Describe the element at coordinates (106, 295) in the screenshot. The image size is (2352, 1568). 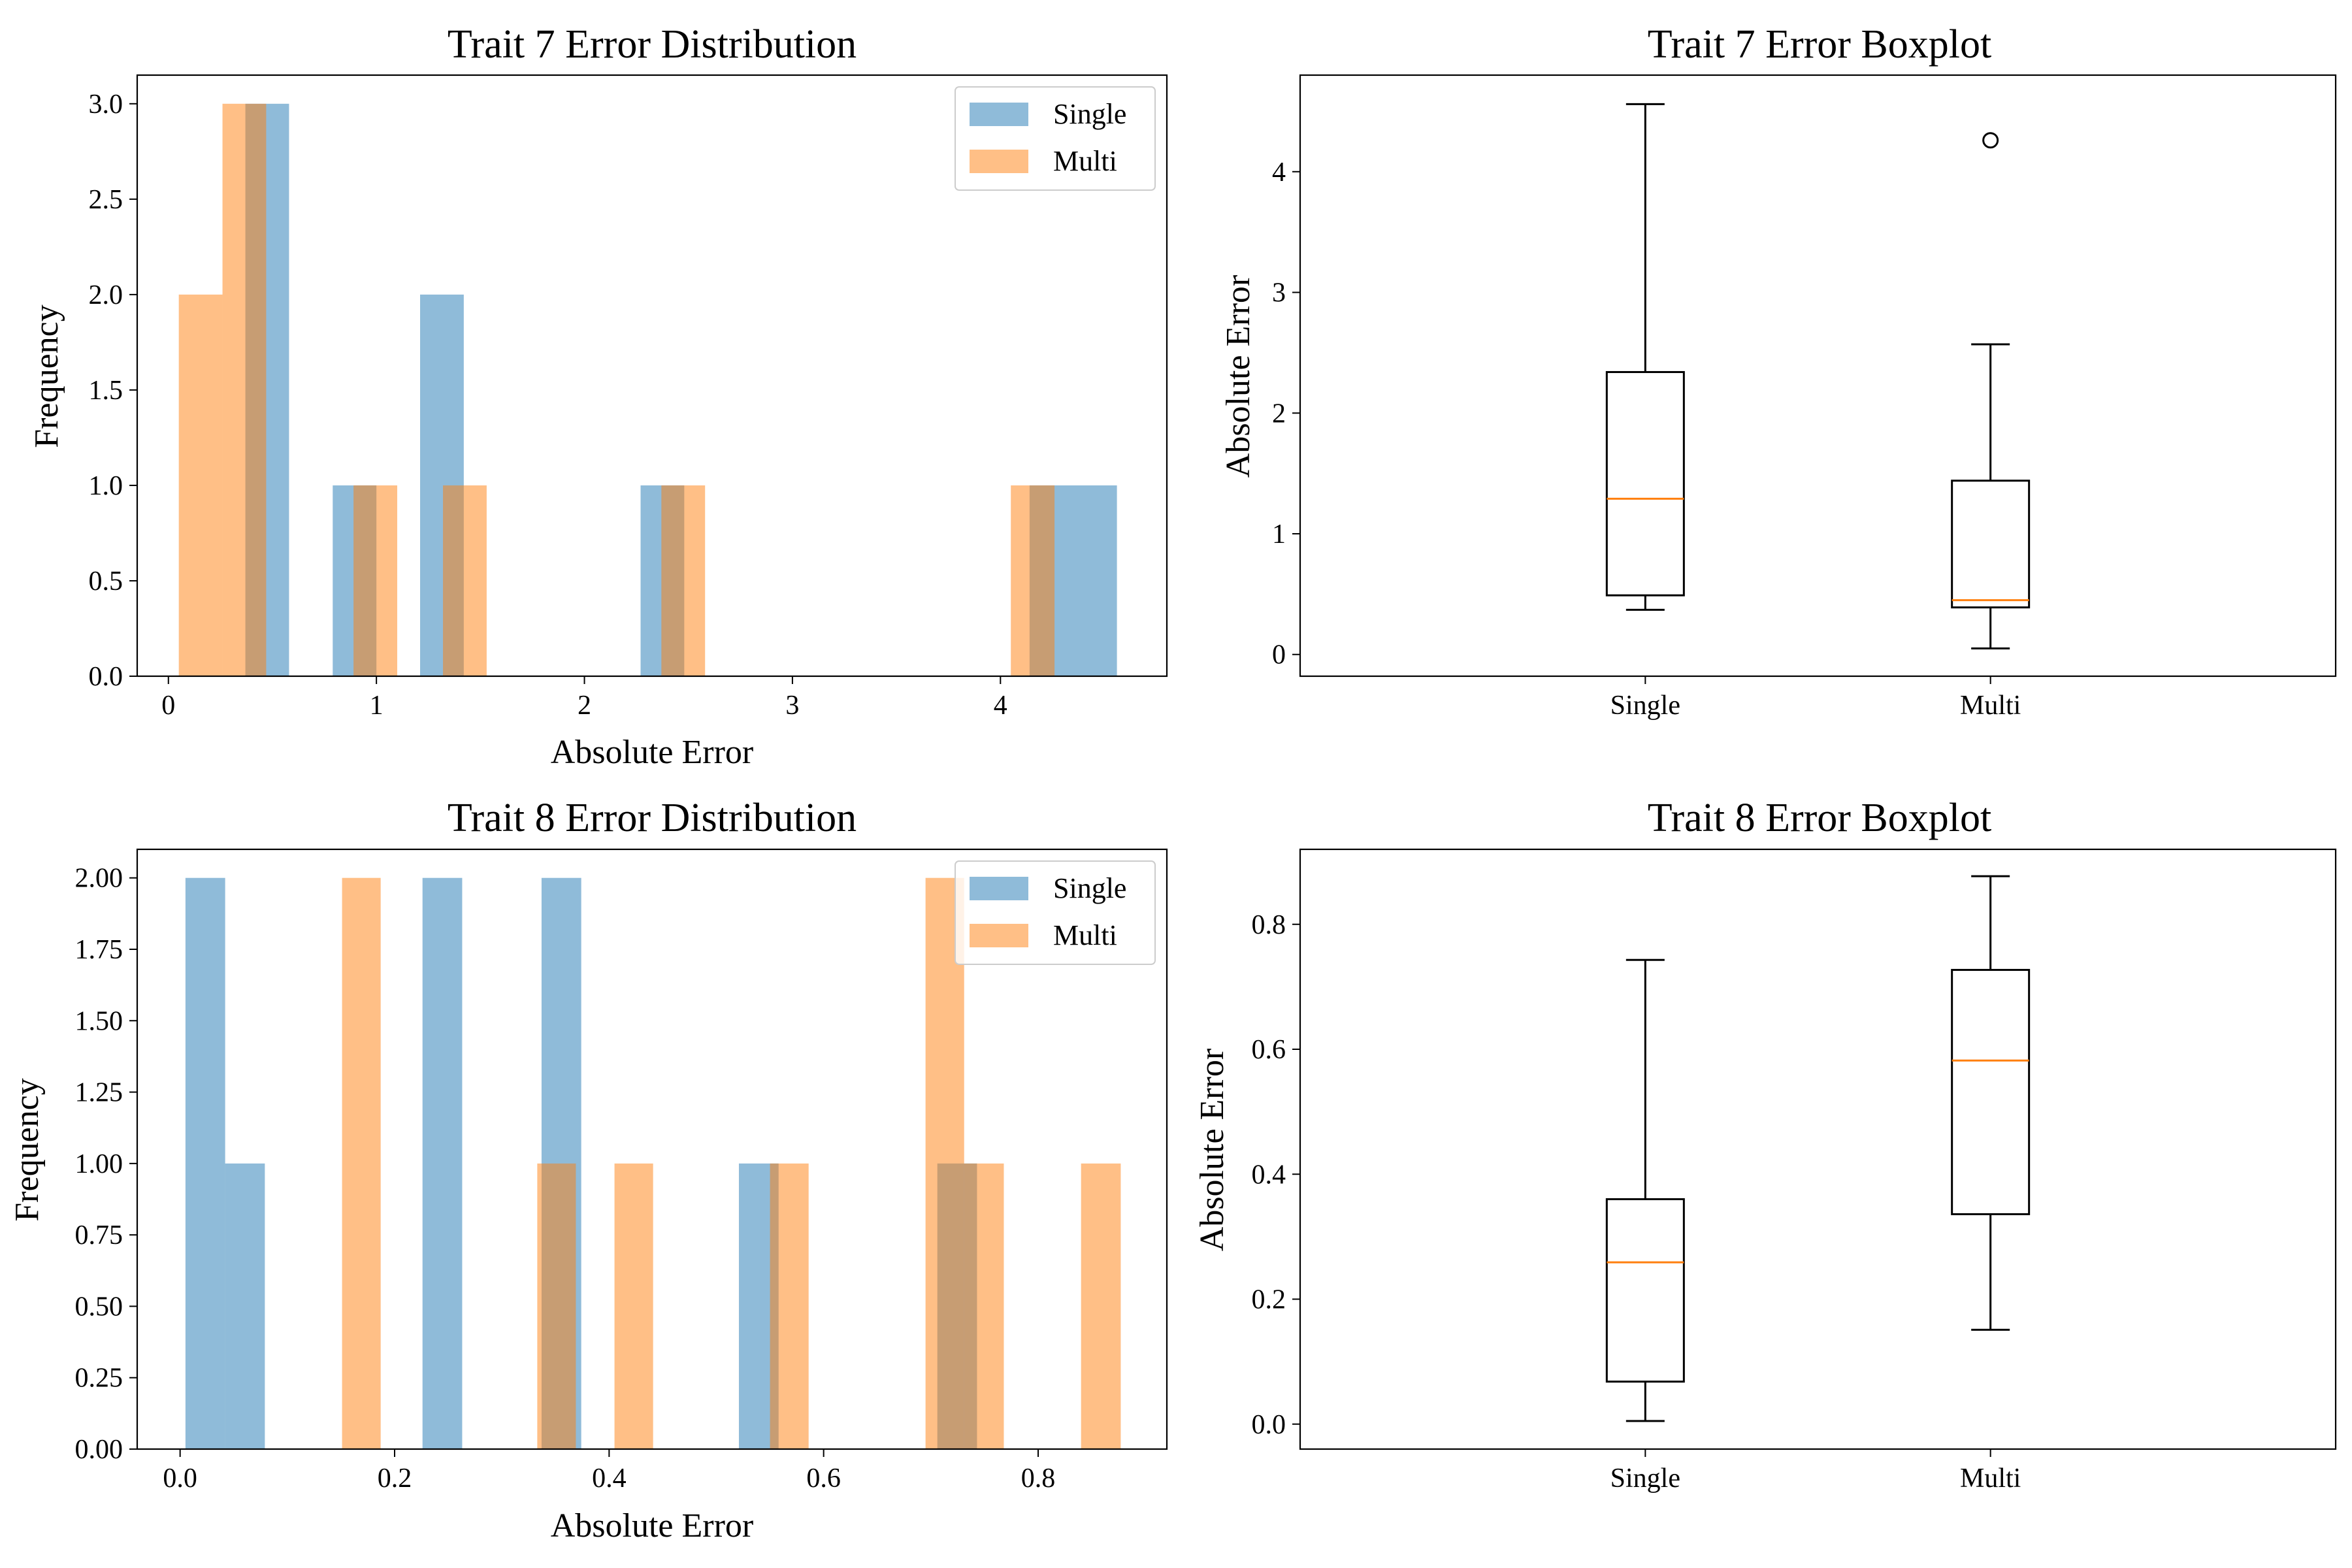
I see `y-tick-label: 2.0` at that location.